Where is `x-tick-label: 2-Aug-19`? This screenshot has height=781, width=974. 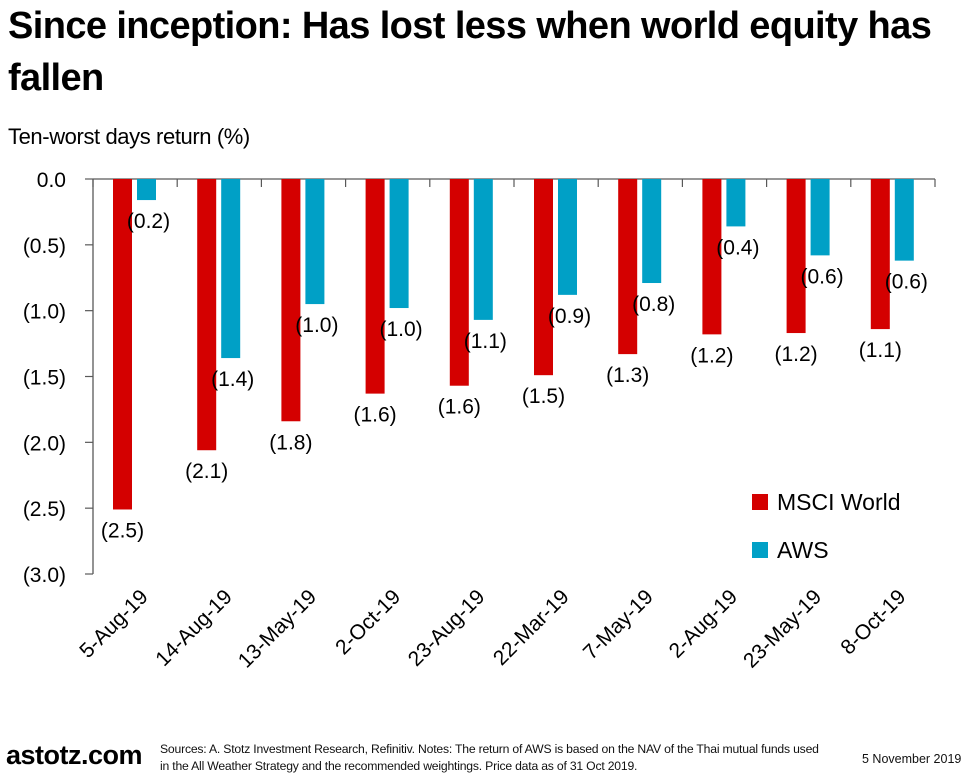
x-tick-label: 2-Aug-19 is located at coordinates (703, 623).